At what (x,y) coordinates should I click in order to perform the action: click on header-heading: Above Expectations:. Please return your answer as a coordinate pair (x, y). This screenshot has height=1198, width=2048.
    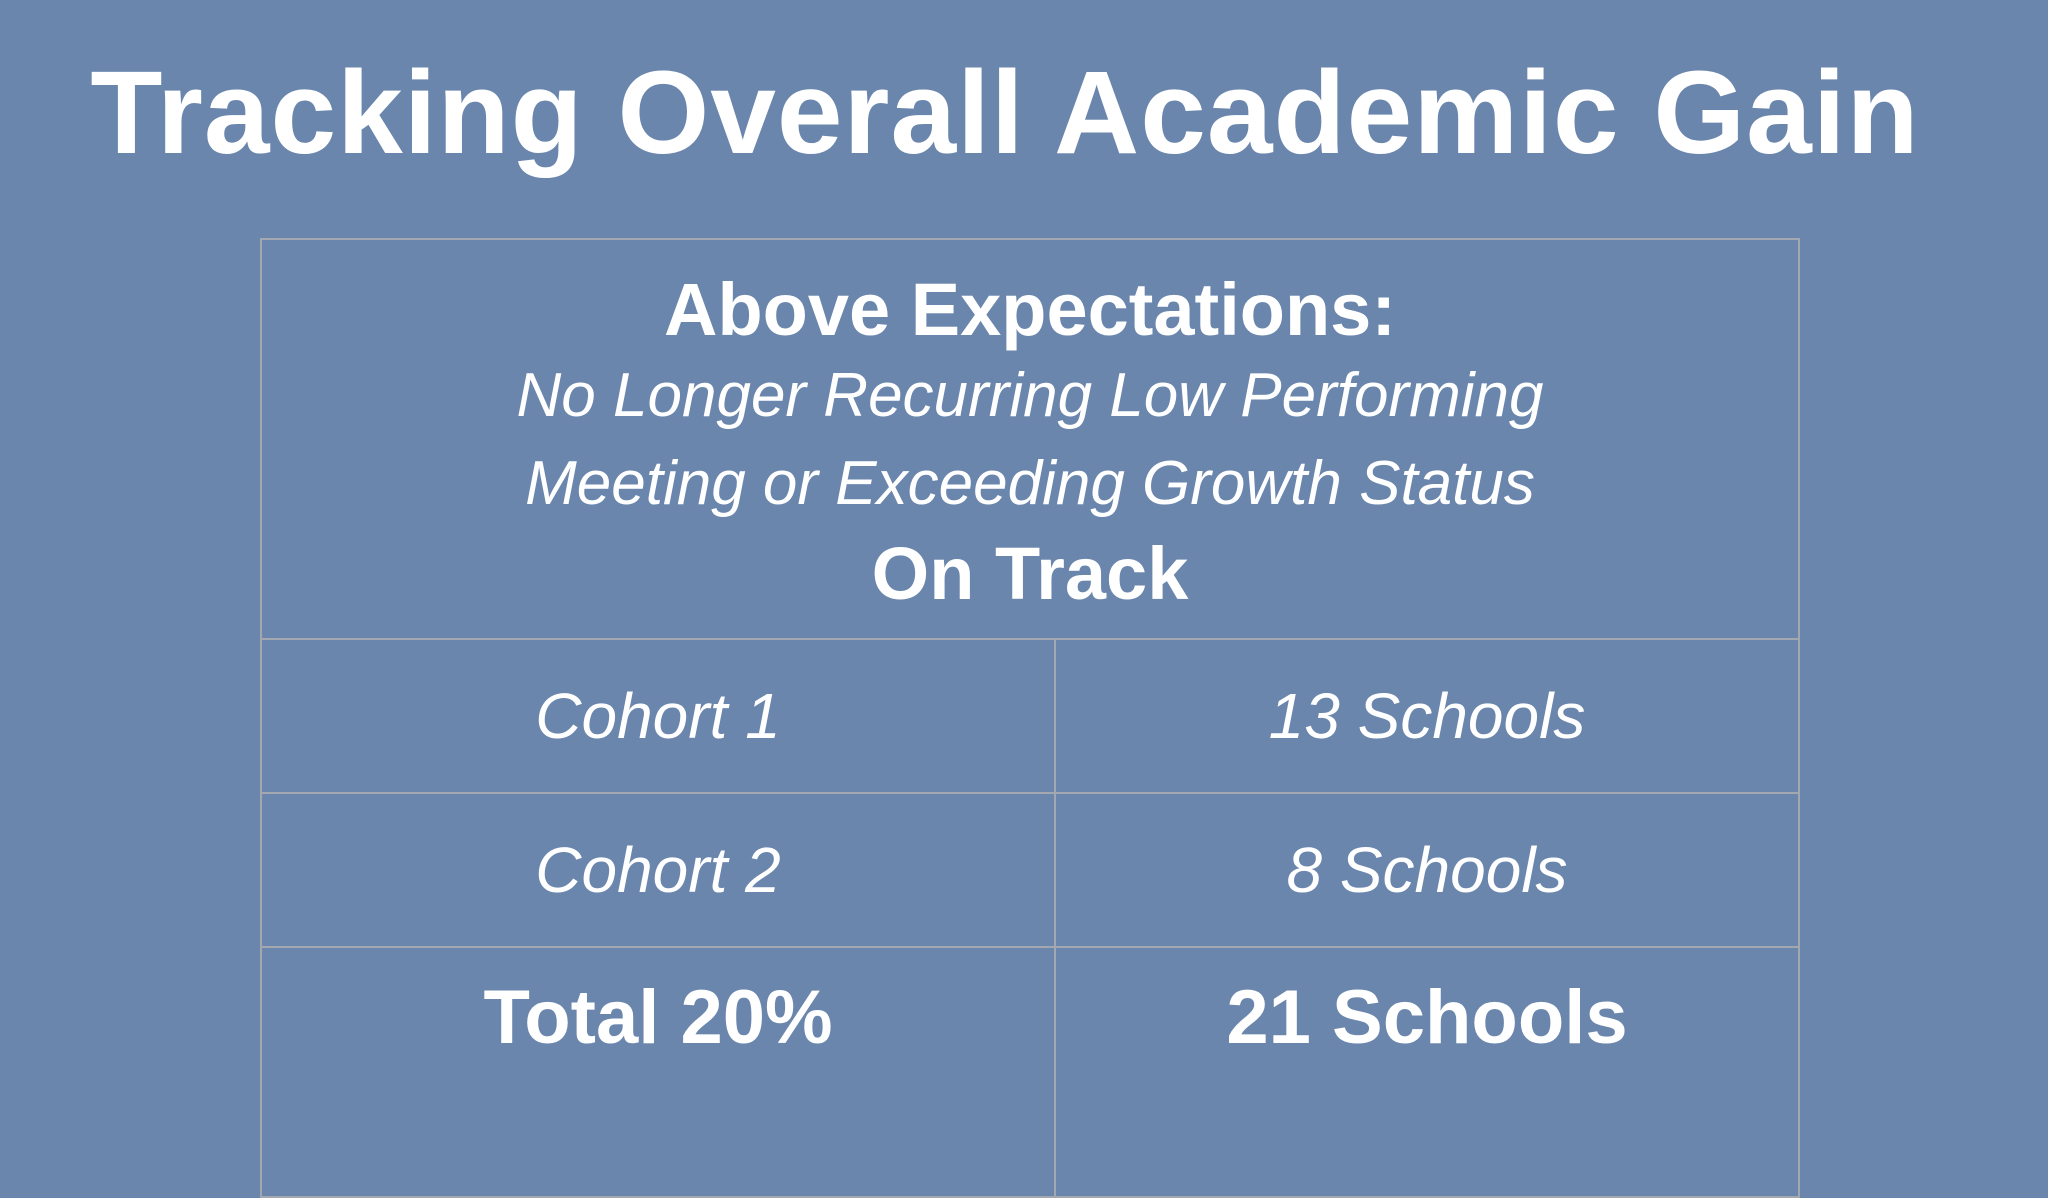
    Looking at the image, I should click on (1030, 309).